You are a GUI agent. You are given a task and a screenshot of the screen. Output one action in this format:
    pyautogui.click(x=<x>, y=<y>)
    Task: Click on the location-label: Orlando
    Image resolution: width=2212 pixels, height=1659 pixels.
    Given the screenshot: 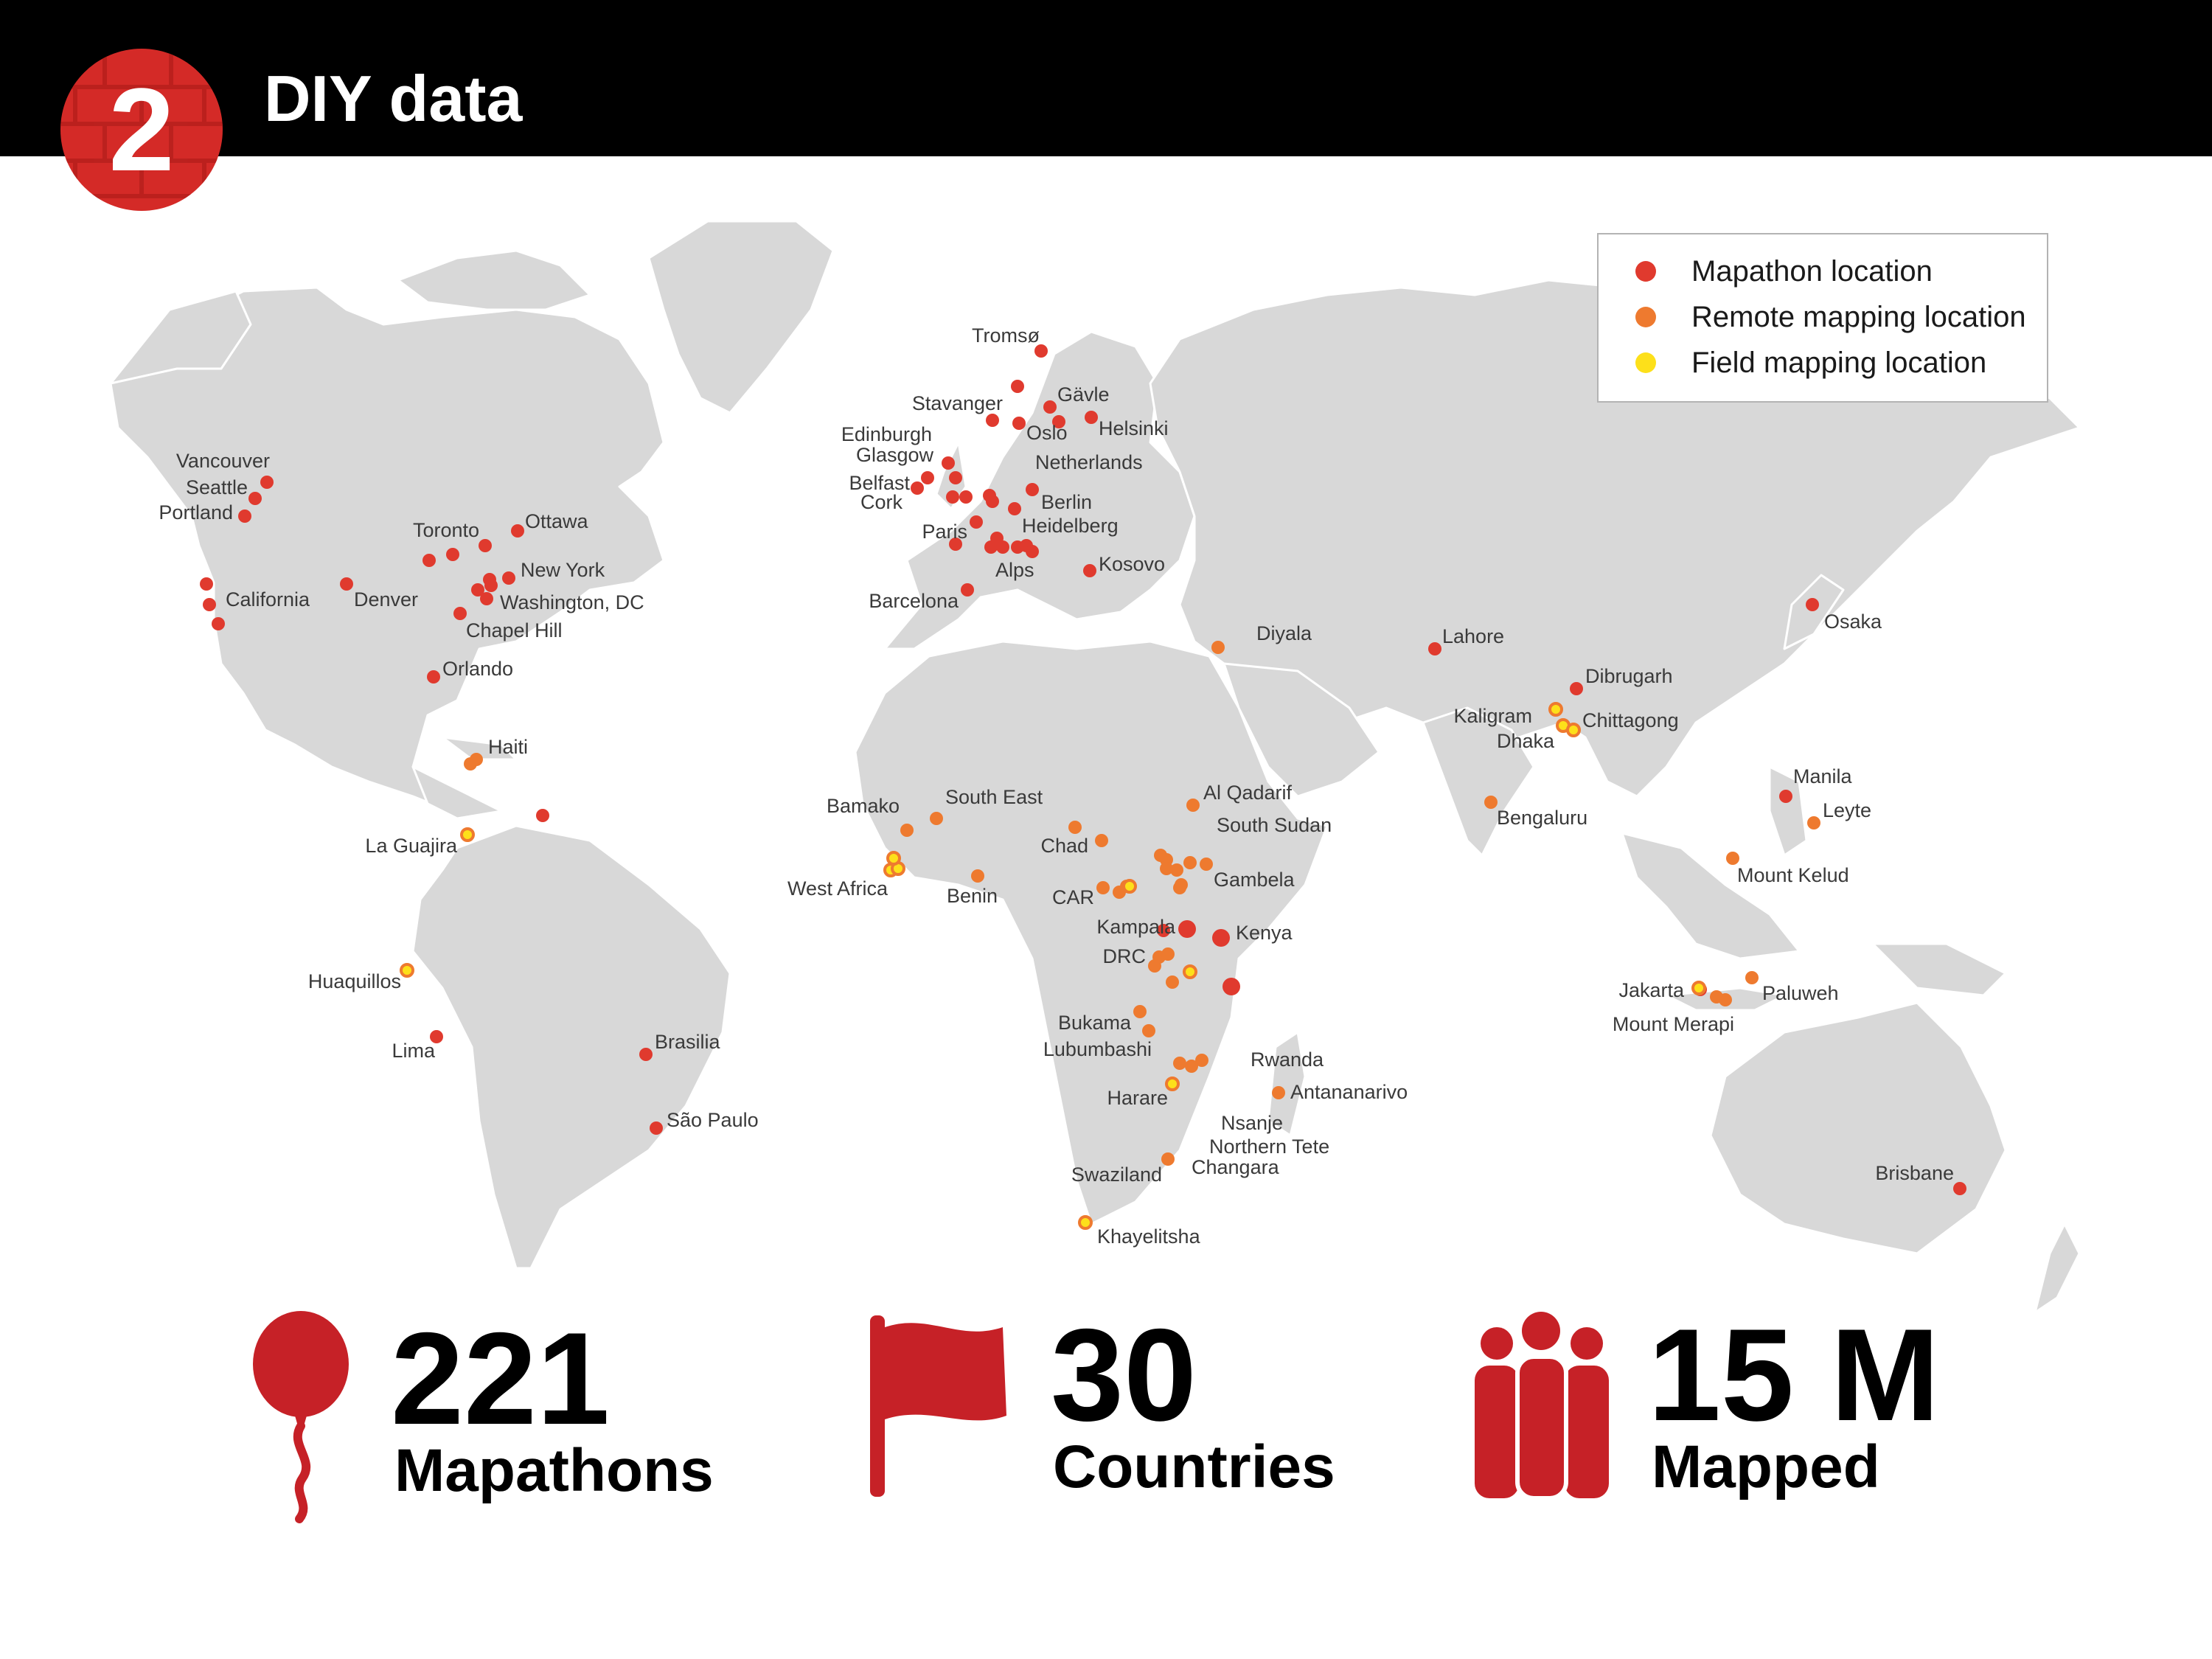 What is the action you would take?
    pyautogui.click(x=477, y=669)
    